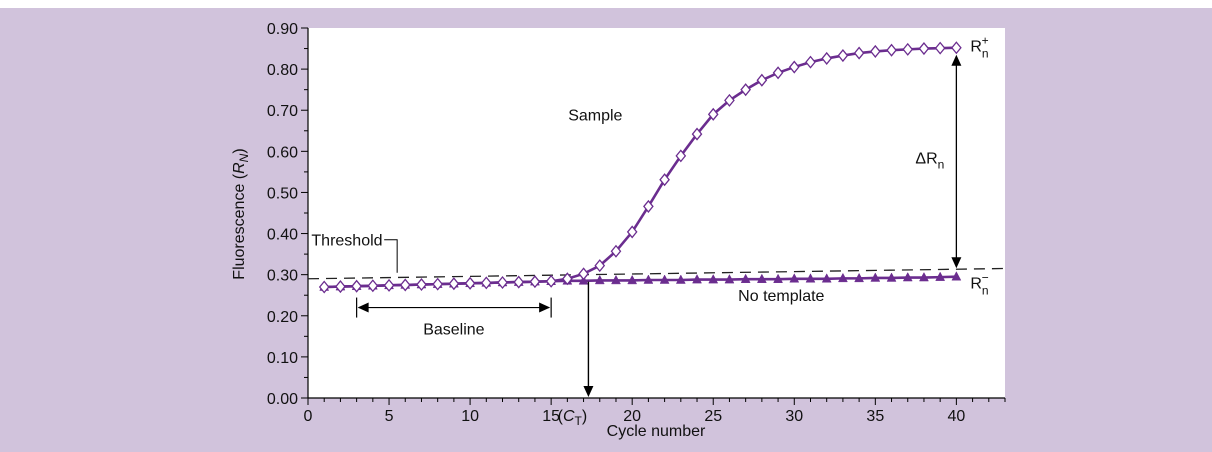 The height and width of the screenshot is (452, 1212). Describe the element at coordinates (282, 358) in the screenshot. I see `y-tick-label: 0.10` at that location.